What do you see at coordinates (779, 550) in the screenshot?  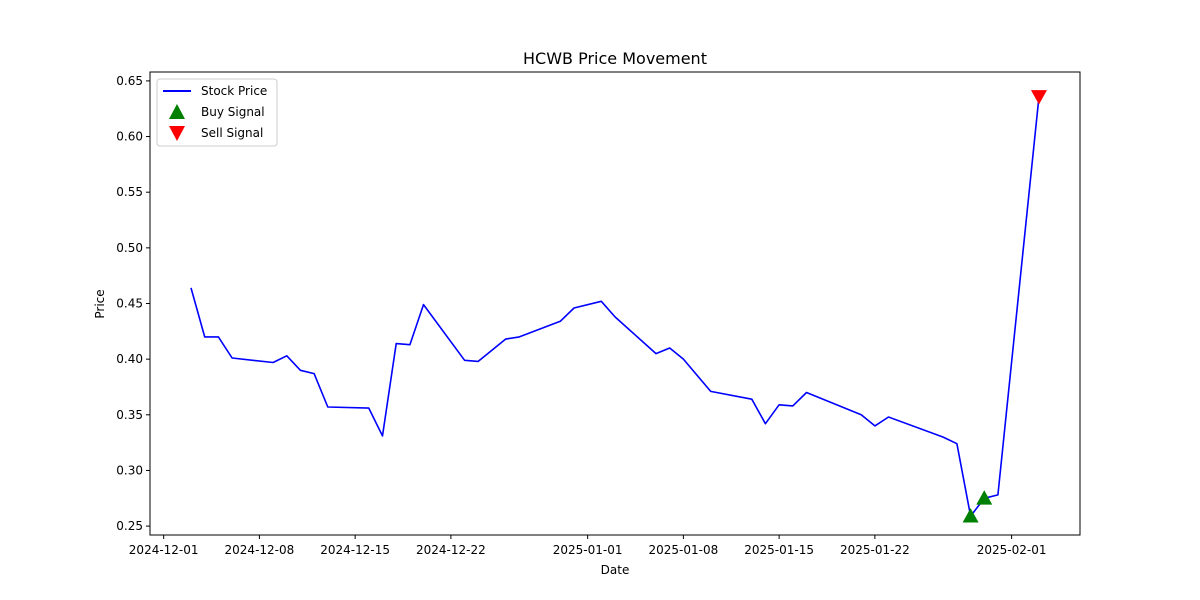 I see `x-tick-label: 2025-01-15` at bounding box center [779, 550].